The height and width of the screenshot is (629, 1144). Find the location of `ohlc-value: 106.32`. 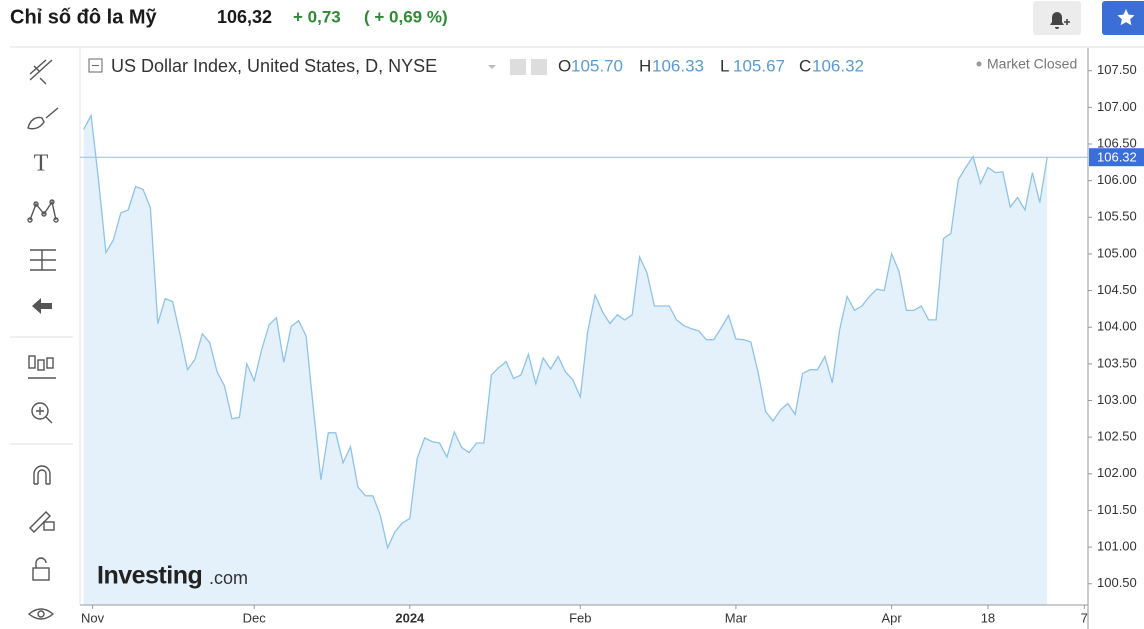

ohlc-value: 106.32 is located at coordinates (838, 65).